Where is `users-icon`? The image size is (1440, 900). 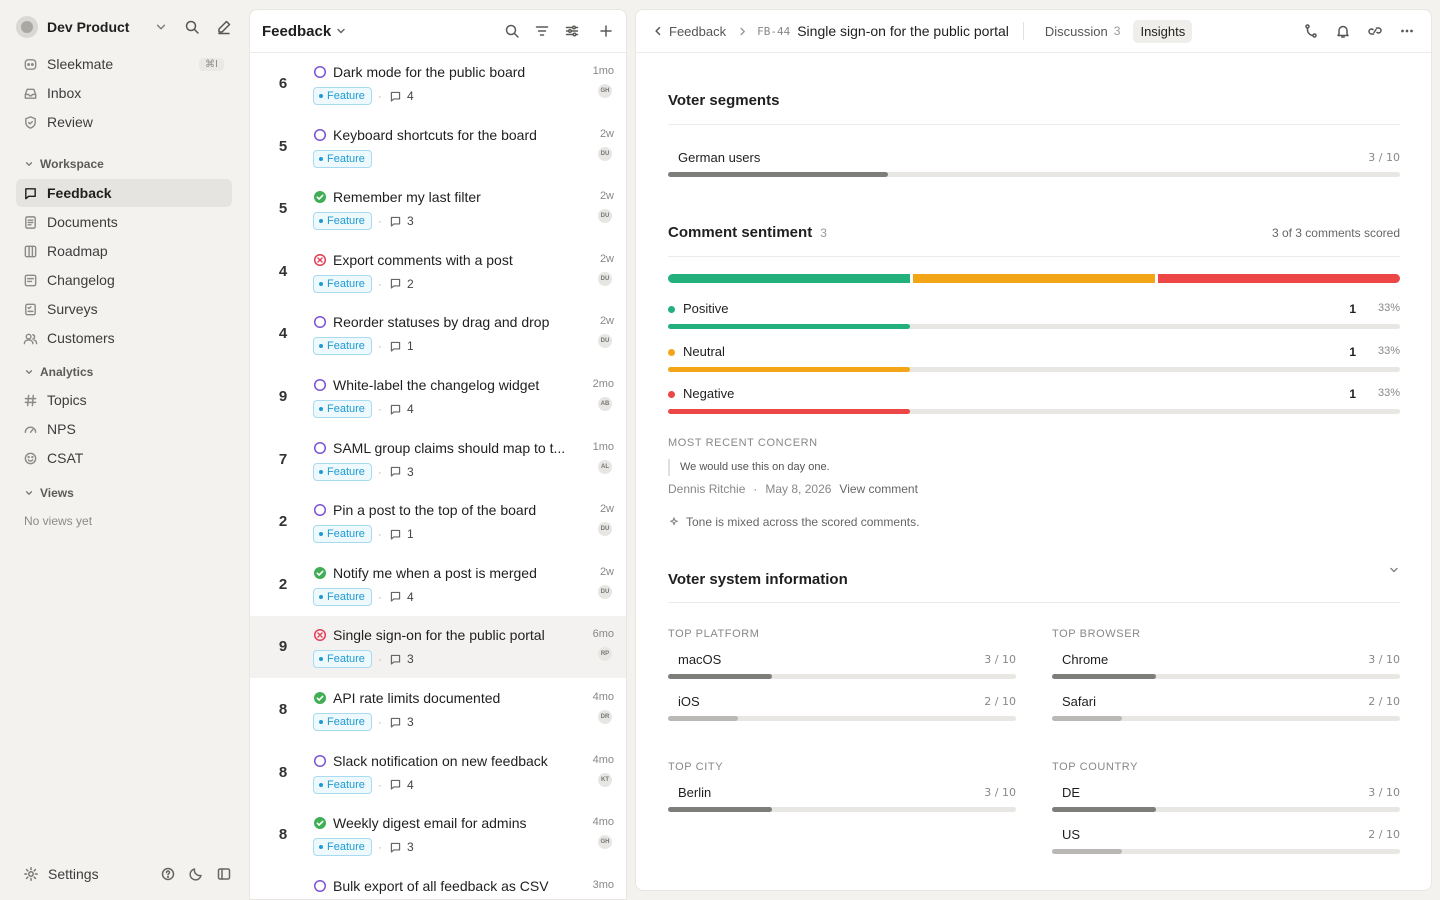
users-icon is located at coordinates (30, 338).